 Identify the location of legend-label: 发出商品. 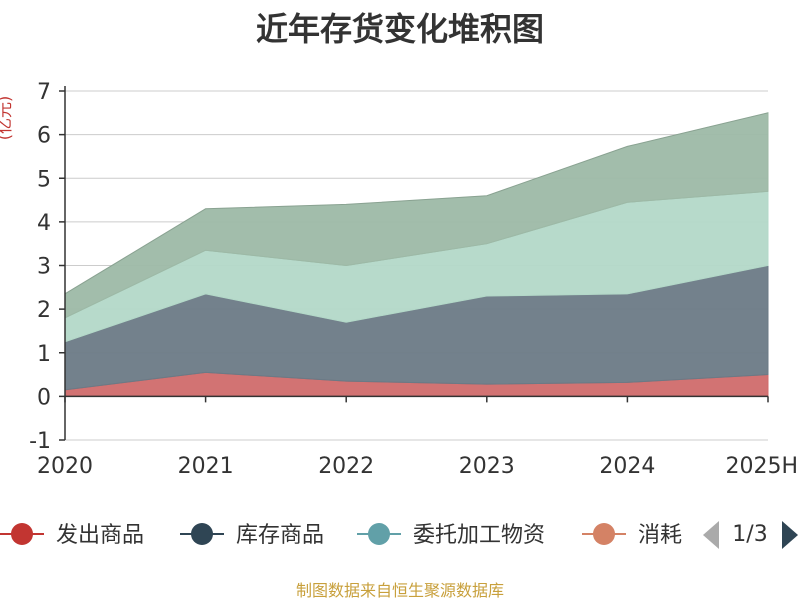
(100, 535).